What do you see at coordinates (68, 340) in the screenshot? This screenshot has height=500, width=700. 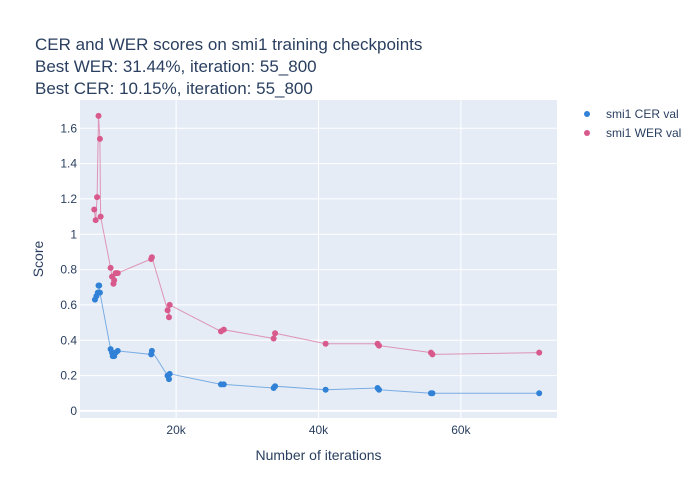 I see `y-tick-label: 0.4` at bounding box center [68, 340].